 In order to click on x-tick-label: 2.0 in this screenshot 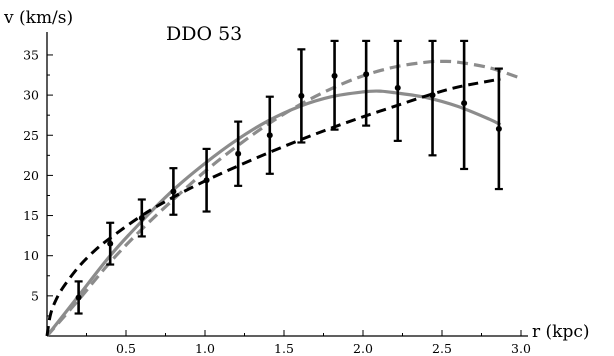, I will do `click(363, 348)`.